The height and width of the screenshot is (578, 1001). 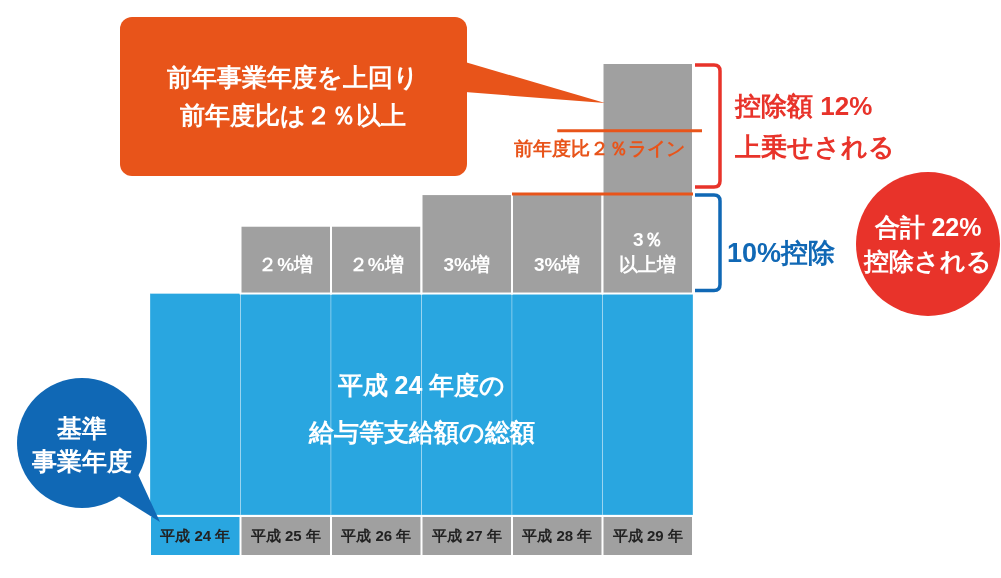 What do you see at coordinates (928, 244) in the screenshot?
I see `annotation: 合計 22% 控除される` at bounding box center [928, 244].